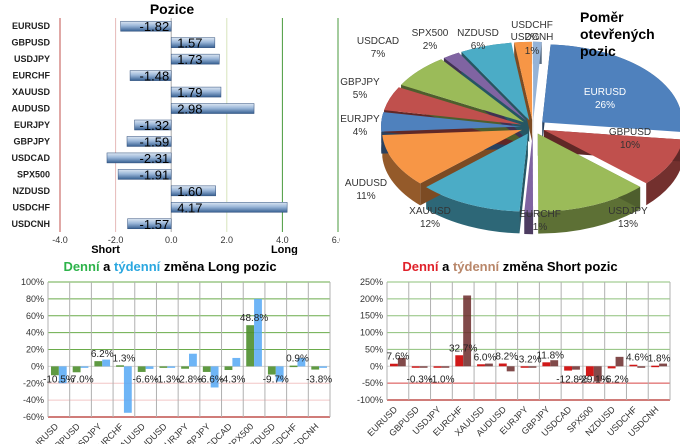  What do you see at coordinates (33, 417) in the screenshot?
I see `y-tick-label: -60%` at bounding box center [33, 417].